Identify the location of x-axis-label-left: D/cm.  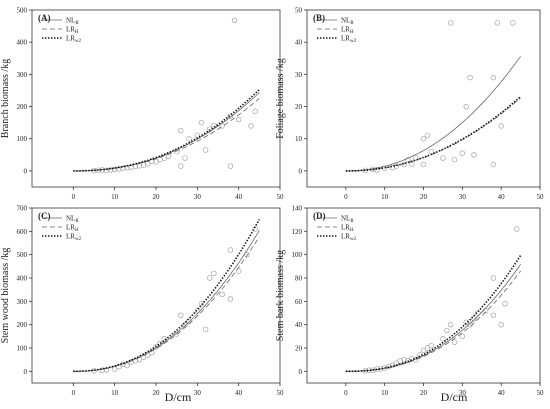
(178, 397).